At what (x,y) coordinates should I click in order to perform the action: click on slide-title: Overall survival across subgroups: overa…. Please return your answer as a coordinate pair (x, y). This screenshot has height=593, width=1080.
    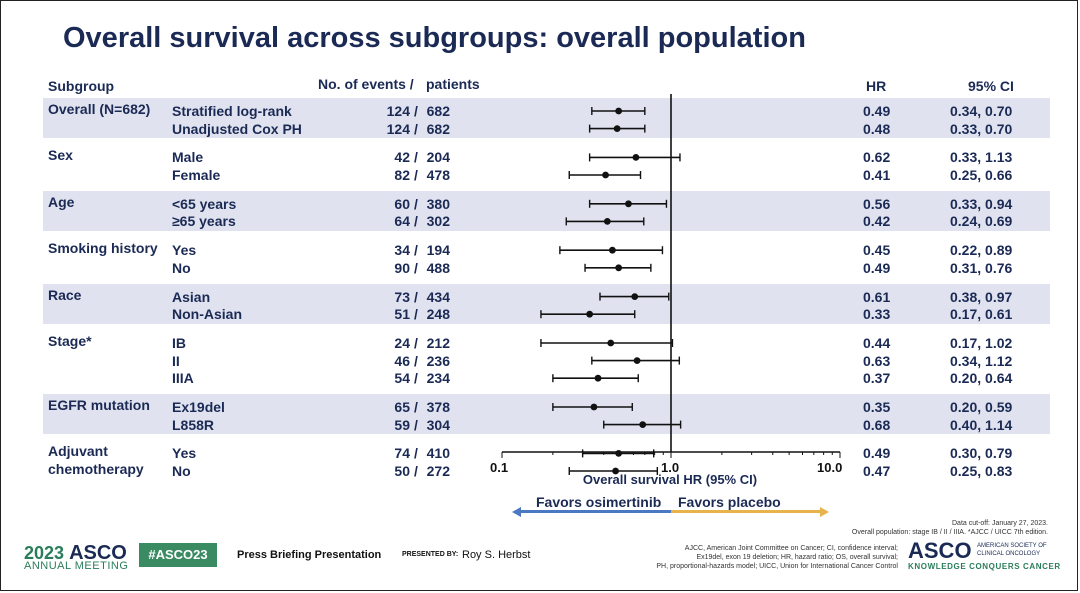
    Looking at the image, I should click on (434, 38).